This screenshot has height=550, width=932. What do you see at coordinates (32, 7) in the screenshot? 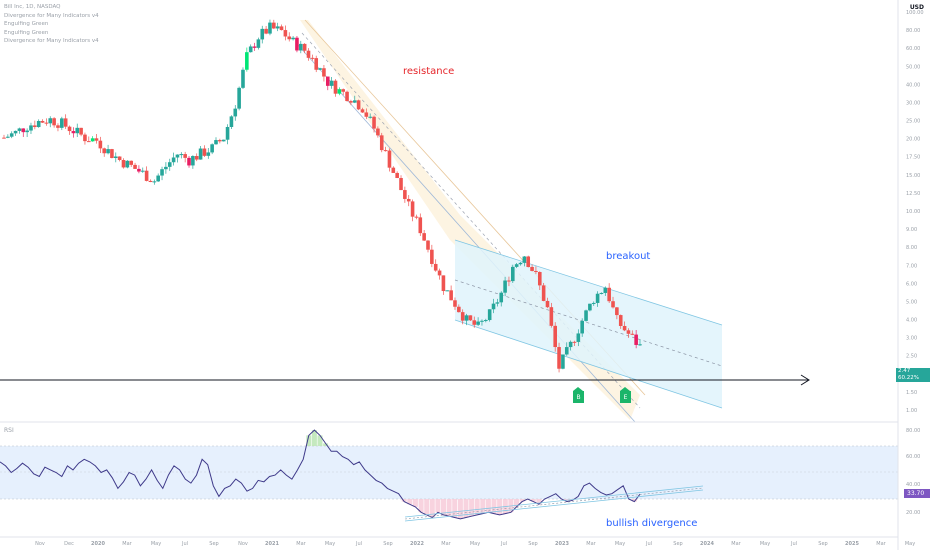
I see `legend-symbol: Bill Inc, 1D, NASDAQ` at bounding box center [32, 7].